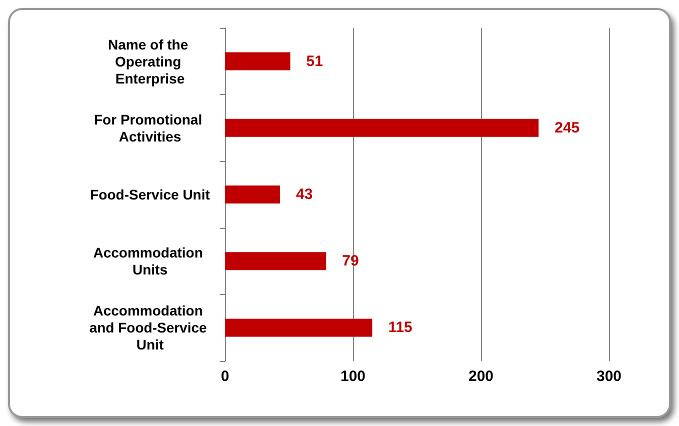  I want to click on y-tick-label: Accommodation and Food-Service Unit, so click(150, 327).